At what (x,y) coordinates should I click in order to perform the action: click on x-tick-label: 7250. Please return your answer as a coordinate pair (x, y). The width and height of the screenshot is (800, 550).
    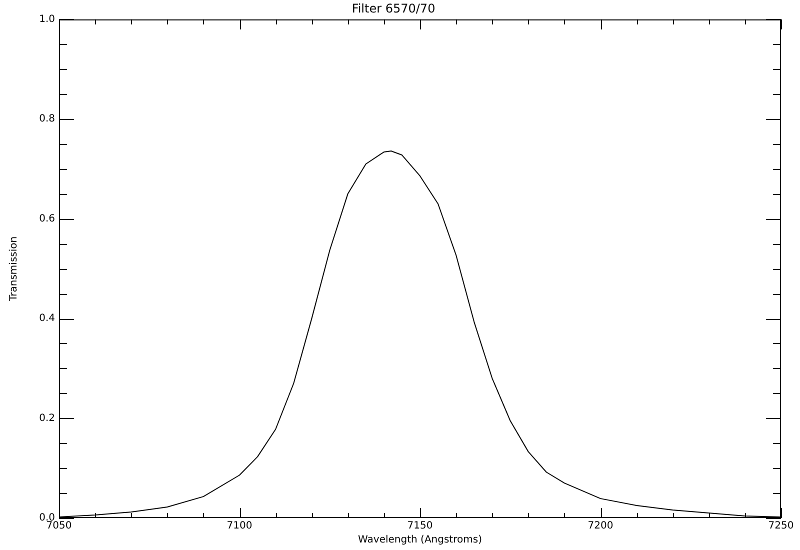
    Looking at the image, I should click on (781, 526).